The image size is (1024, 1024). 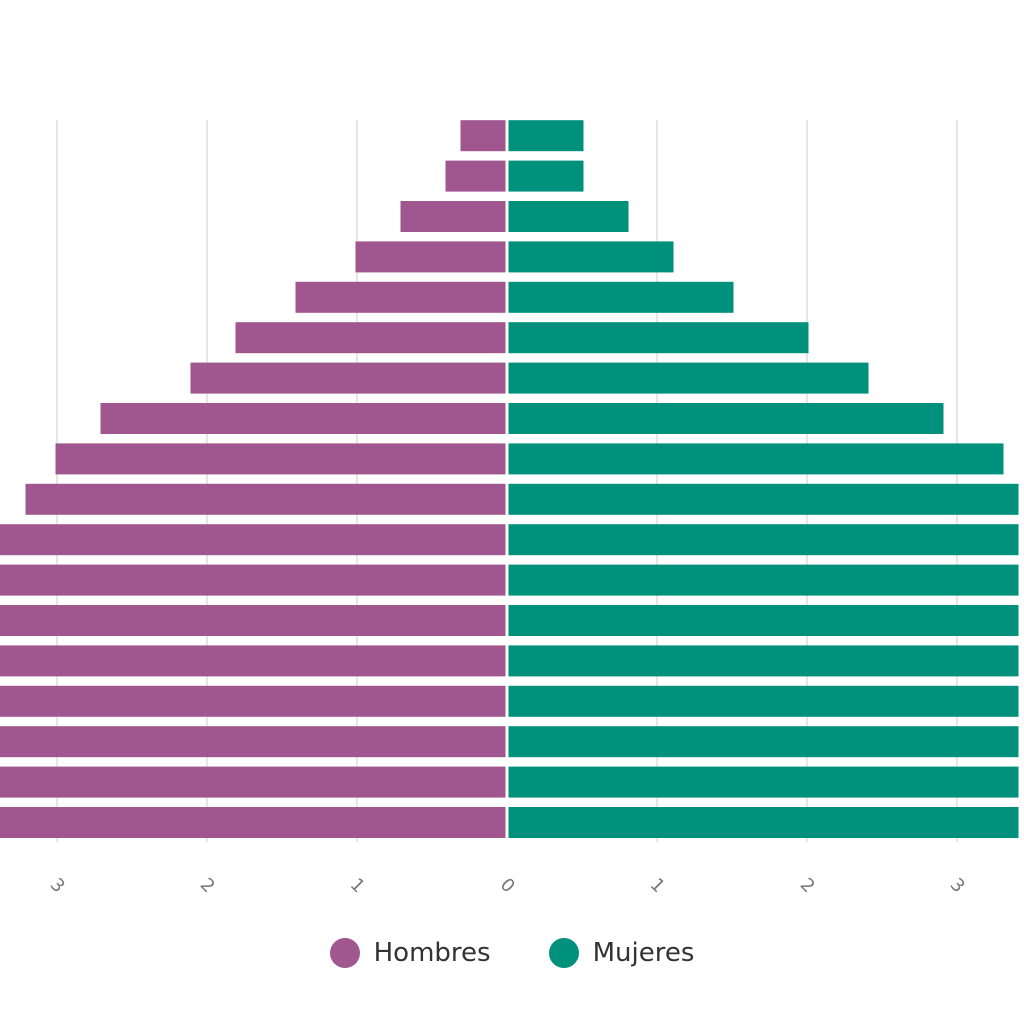 What do you see at coordinates (643, 953) in the screenshot?
I see `legend-label-mujeres: Mujeres` at bounding box center [643, 953].